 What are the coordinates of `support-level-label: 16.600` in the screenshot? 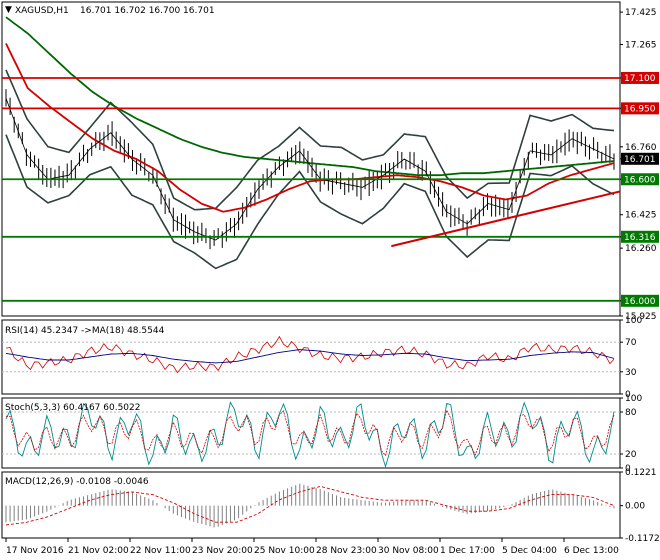 It's located at (640, 180).